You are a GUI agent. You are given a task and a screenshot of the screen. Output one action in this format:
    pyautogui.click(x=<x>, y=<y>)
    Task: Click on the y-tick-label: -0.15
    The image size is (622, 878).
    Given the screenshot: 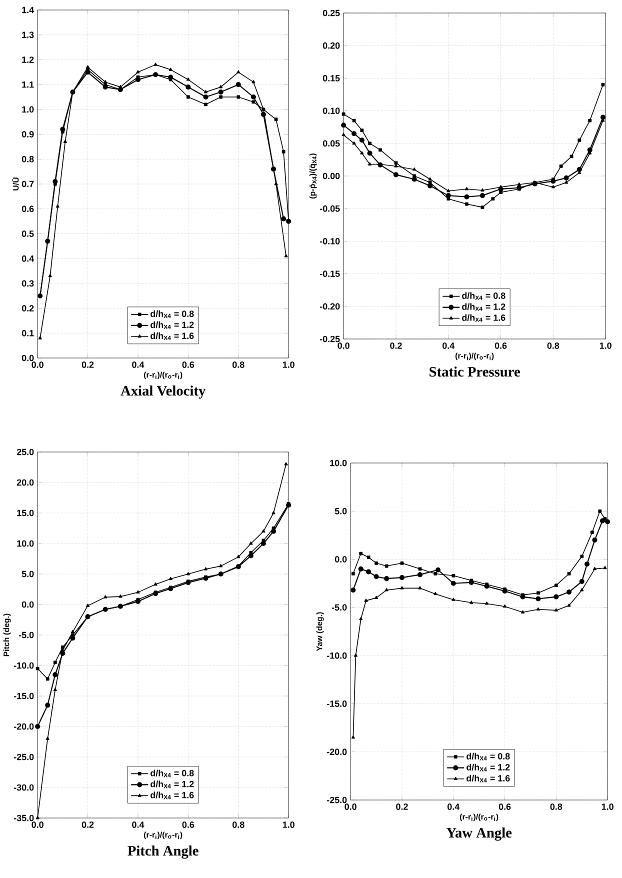 What is the action you would take?
    pyautogui.click(x=330, y=273)
    